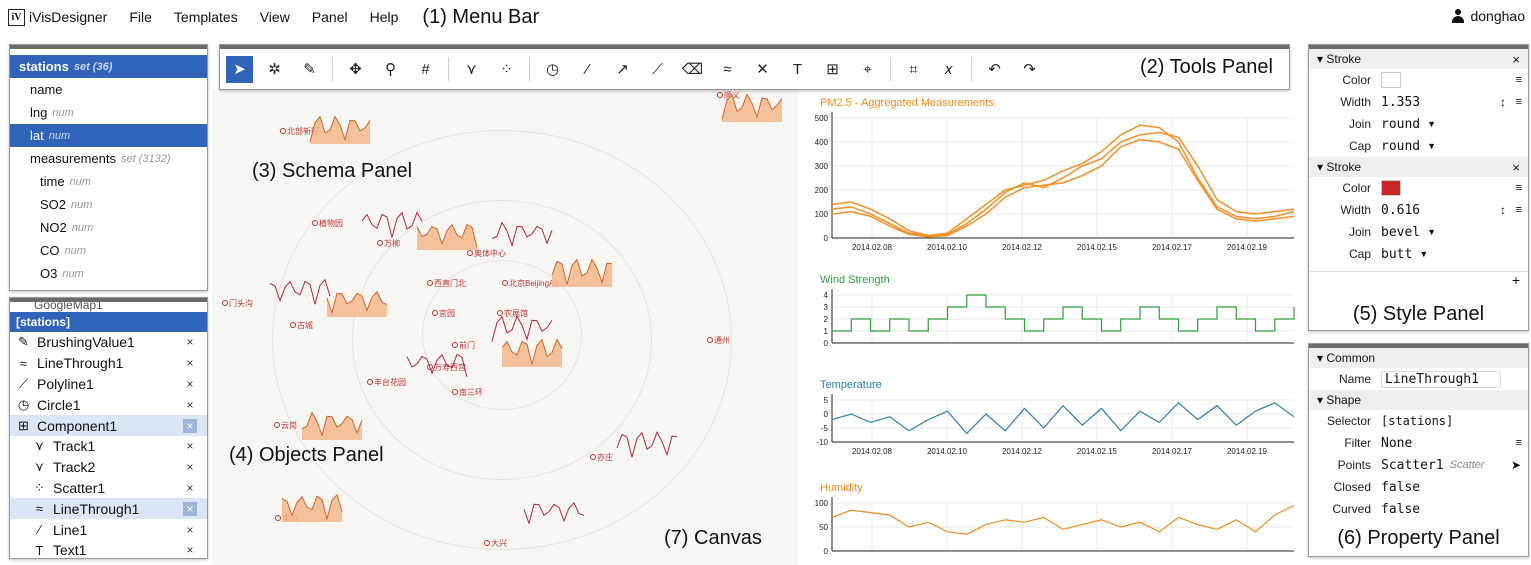  Describe the element at coordinates (506, 69) in the screenshot. I see `scatter-tool-button: ⁘` at that location.